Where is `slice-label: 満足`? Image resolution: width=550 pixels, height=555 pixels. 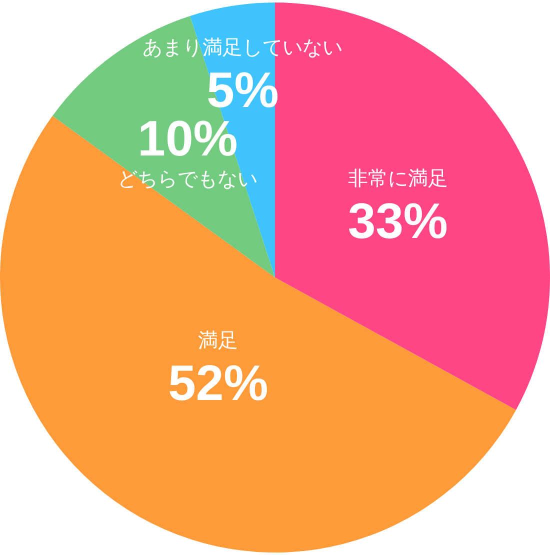
slice-label: 満足 is located at coordinates (218, 341).